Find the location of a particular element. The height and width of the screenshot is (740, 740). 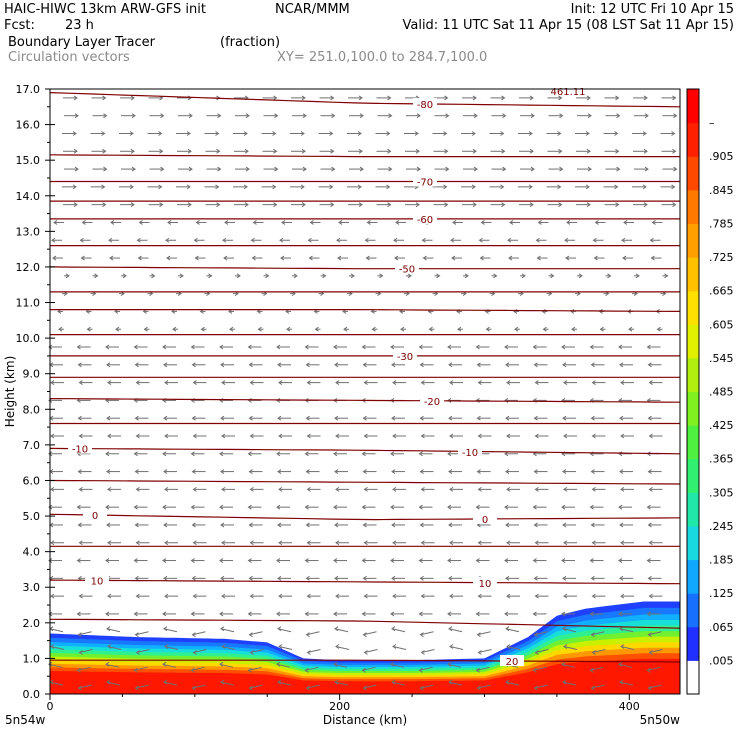

colorbar-swatch is located at coordinates (693, 341).